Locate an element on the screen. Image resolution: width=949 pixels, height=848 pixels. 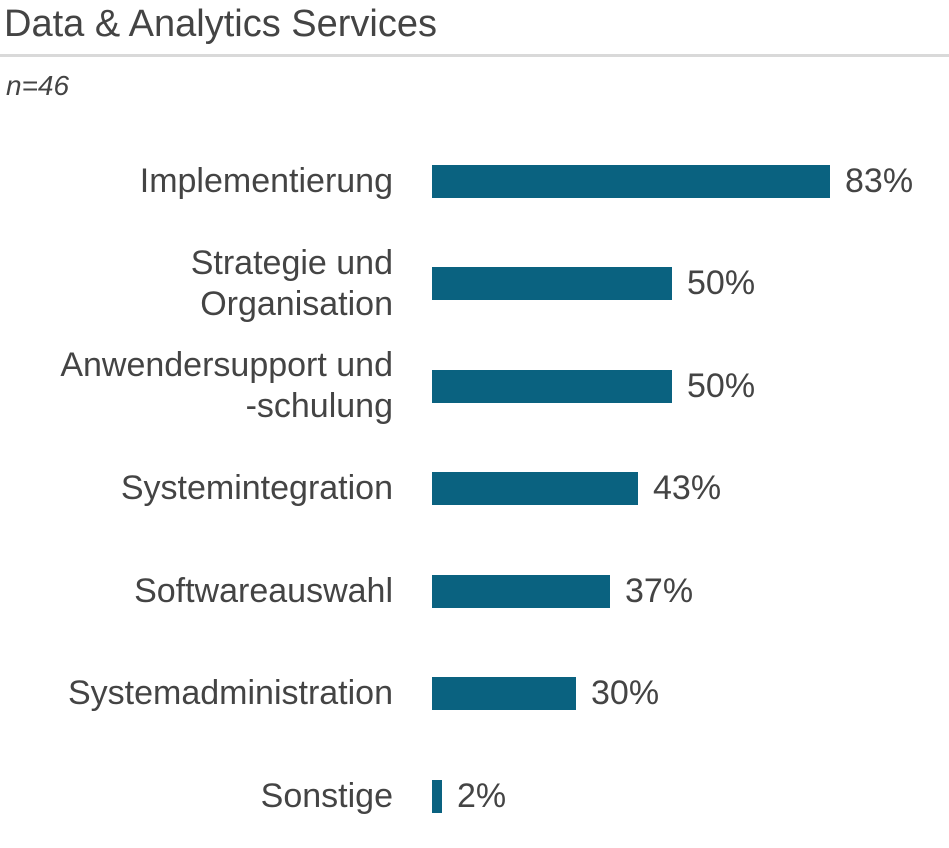
value-label: 2% is located at coordinates (482, 795).